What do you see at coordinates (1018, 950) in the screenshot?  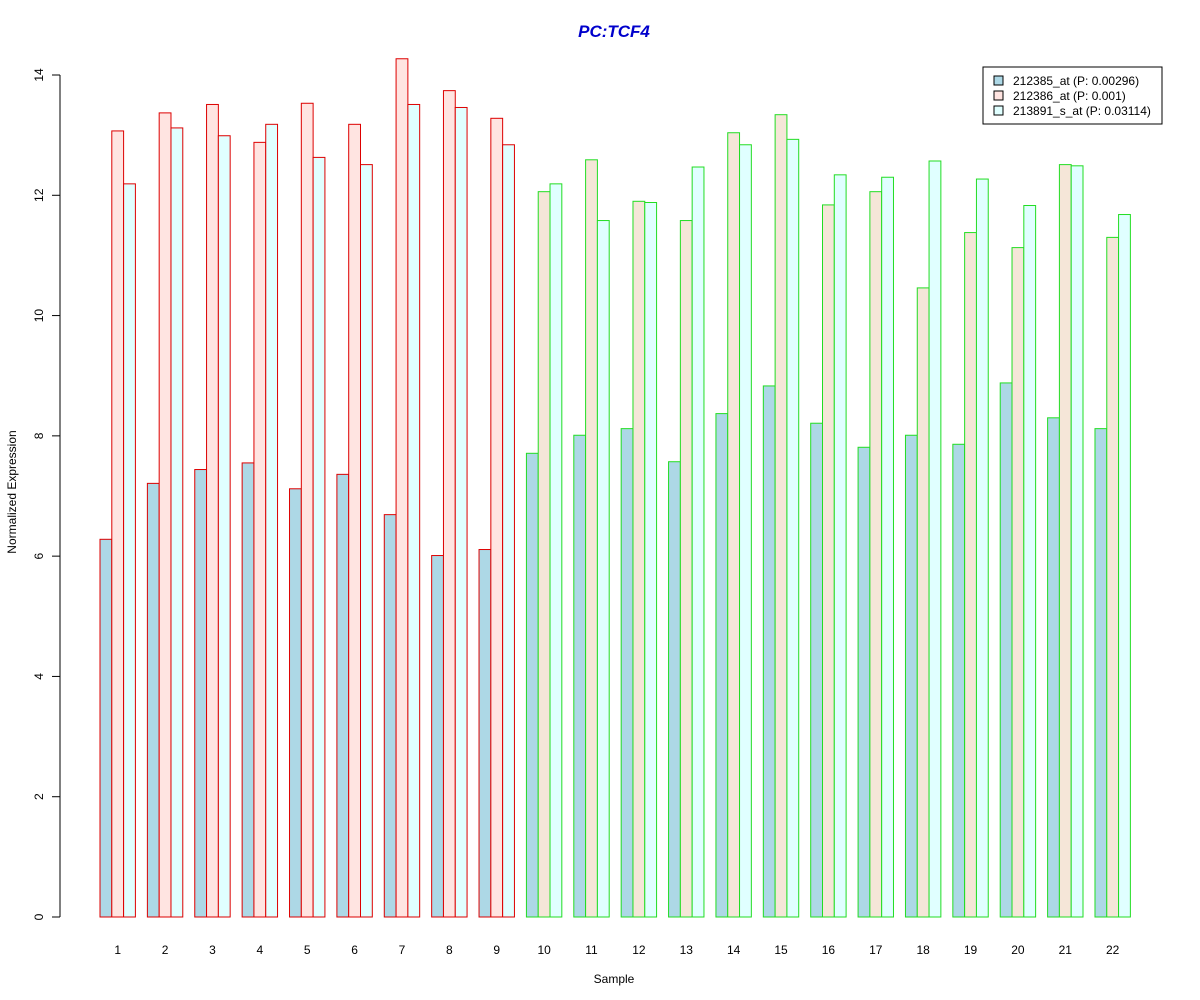 I see `x-tick-label: 20` at bounding box center [1018, 950].